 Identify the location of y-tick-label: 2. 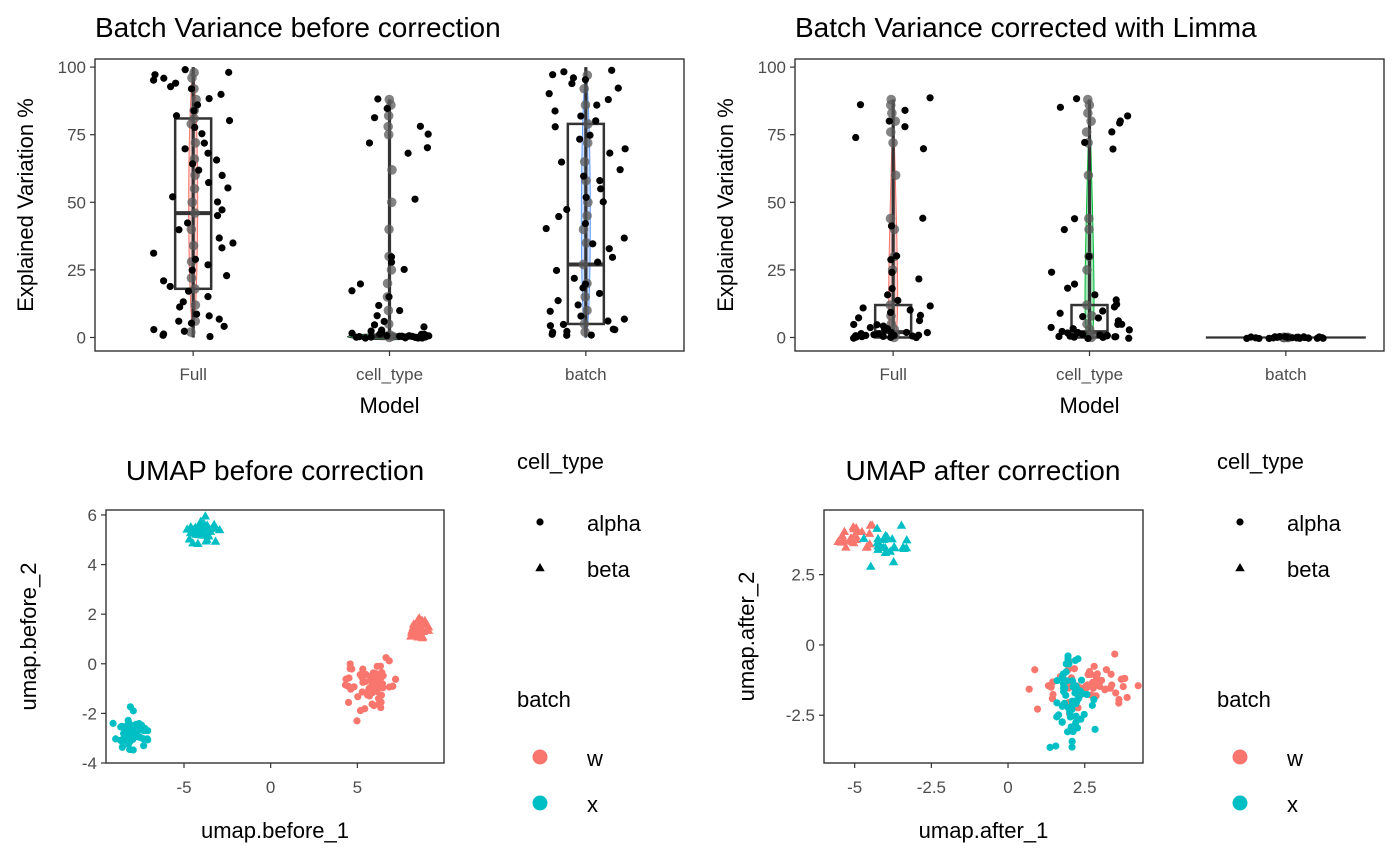
(92, 614).